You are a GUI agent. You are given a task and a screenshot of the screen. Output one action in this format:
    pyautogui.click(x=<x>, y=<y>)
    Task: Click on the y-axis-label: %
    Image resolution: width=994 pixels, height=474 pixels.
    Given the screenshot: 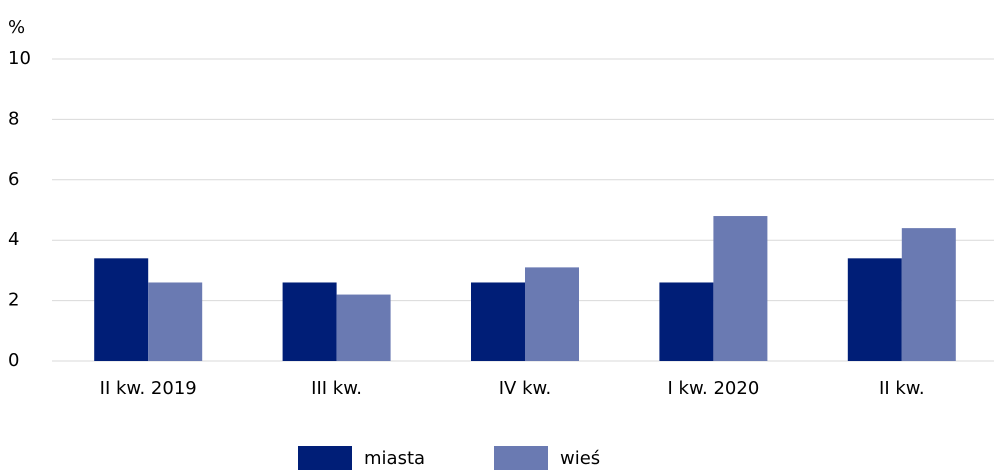 What is the action you would take?
    pyautogui.click(x=16, y=27)
    